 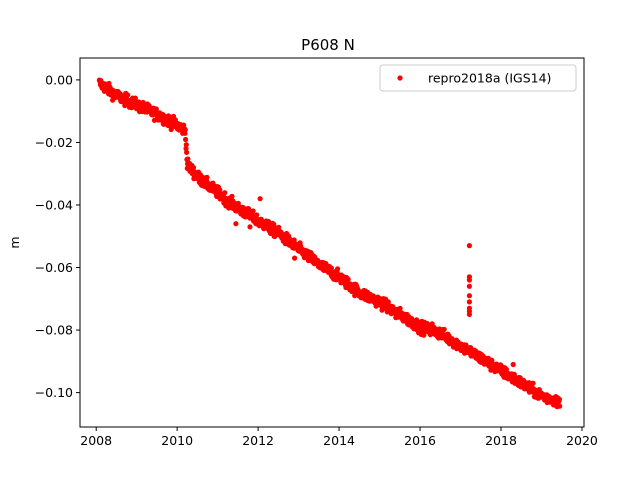 What do you see at coordinates (54, 392) in the screenshot?
I see `y-tick-label: −0.10` at bounding box center [54, 392].